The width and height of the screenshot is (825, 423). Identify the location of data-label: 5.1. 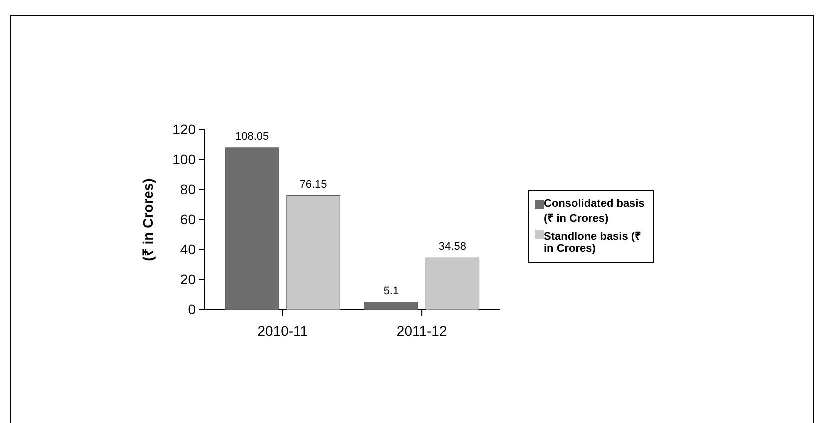
(392, 291).